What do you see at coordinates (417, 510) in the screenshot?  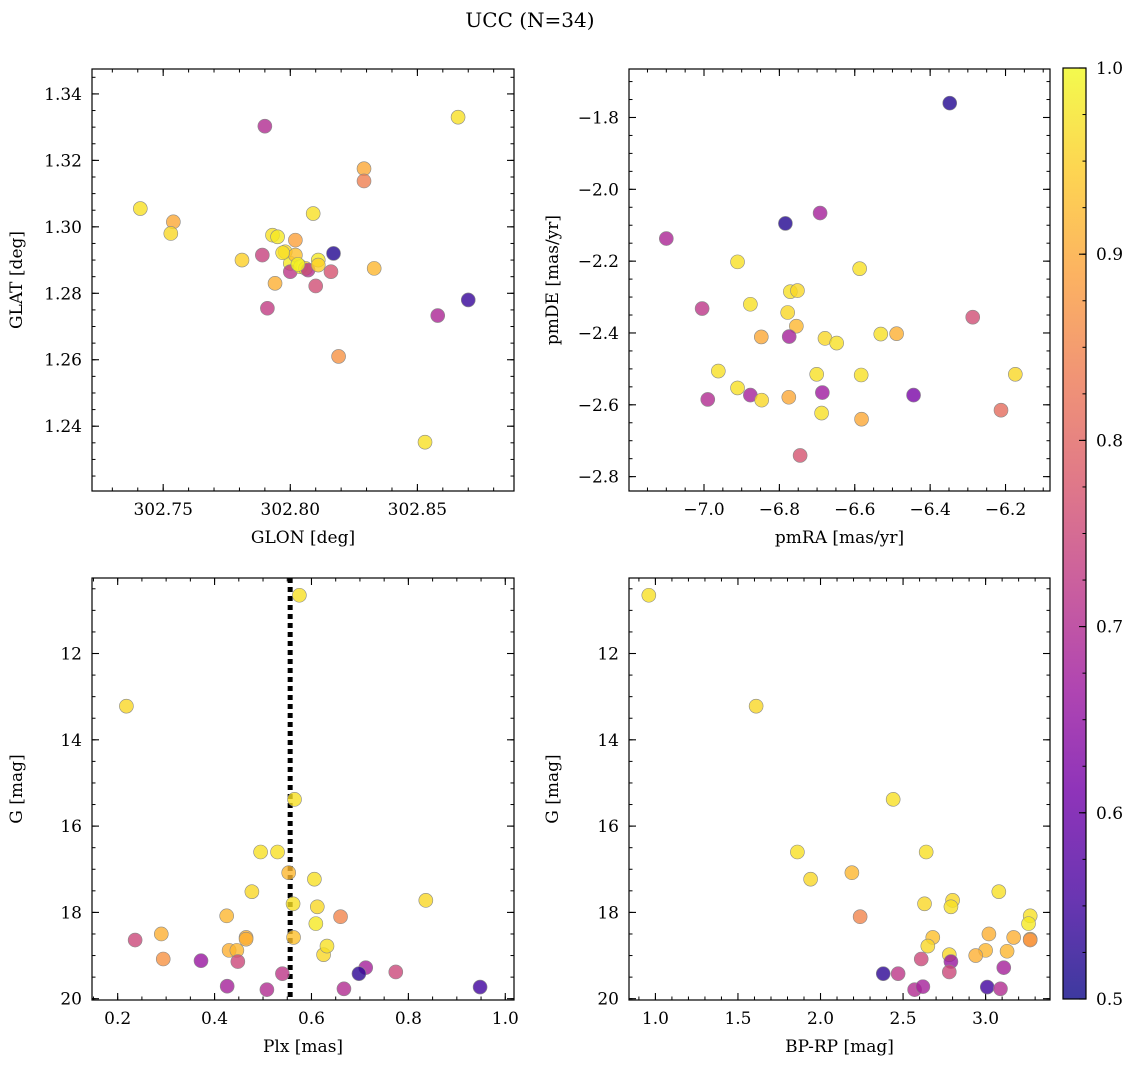 I see `x-tick-label: 302.85` at bounding box center [417, 510].